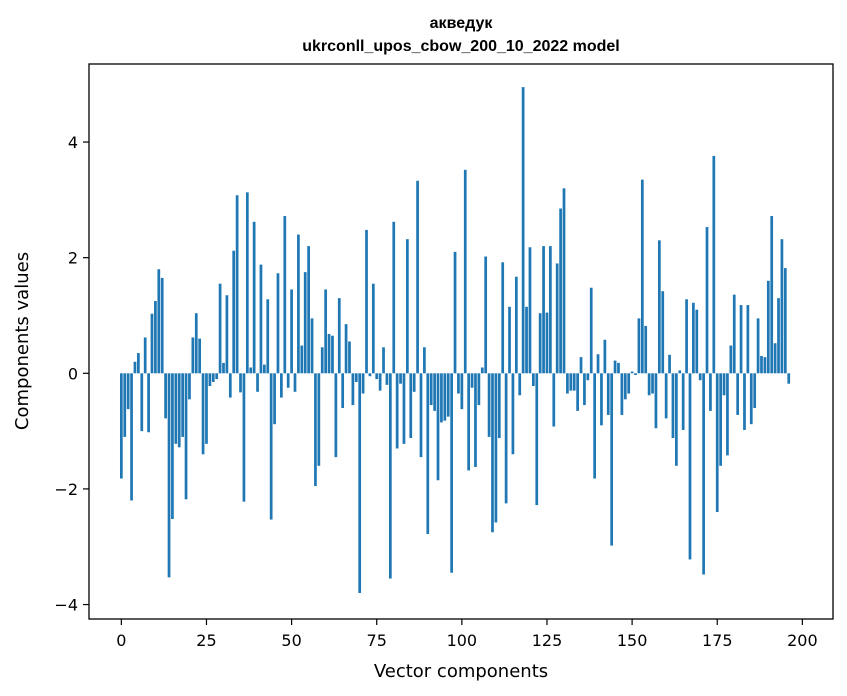 The image size is (847, 696). Describe the element at coordinates (717, 640) in the screenshot. I see `x-tick-label-7: 175` at that location.